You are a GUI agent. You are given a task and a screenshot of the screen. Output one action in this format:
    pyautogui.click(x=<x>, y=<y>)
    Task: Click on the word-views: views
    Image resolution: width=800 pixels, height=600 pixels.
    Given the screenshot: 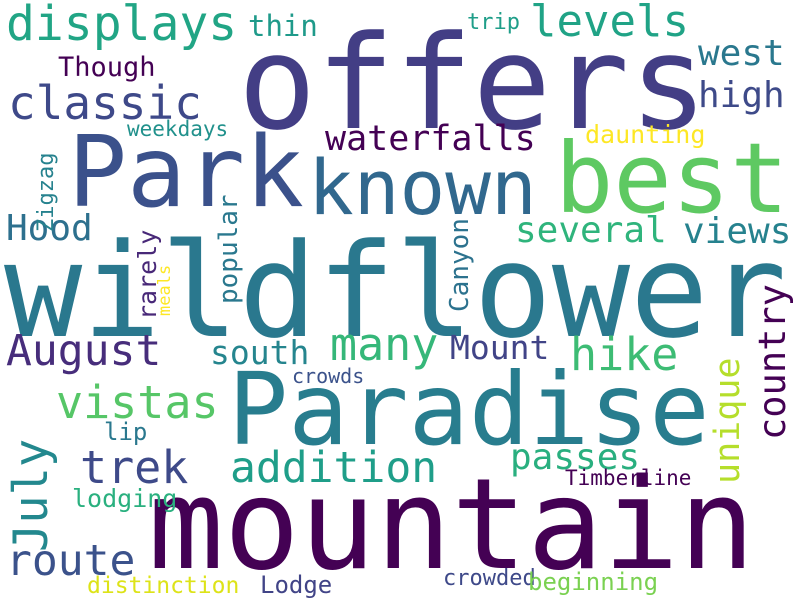 What is the action you would take?
    pyautogui.click(x=737, y=231)
    